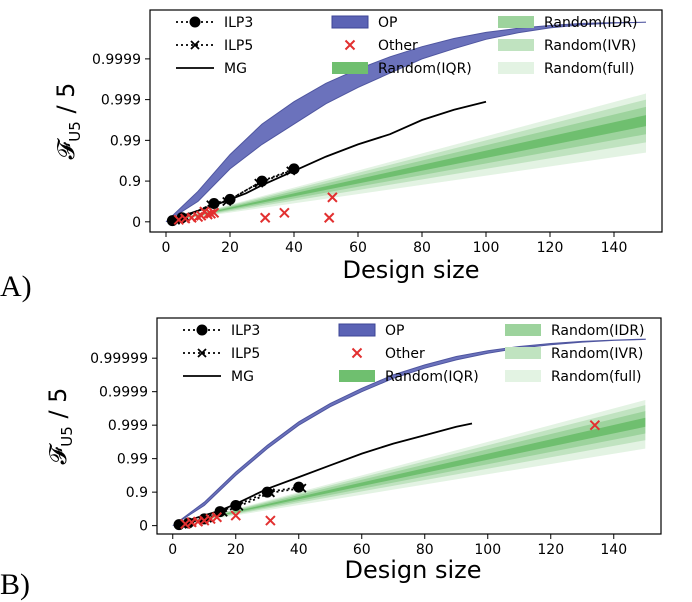 This screenshot has width=692, height=602. I want to click on band-randomfull-a, so click(406, 157).